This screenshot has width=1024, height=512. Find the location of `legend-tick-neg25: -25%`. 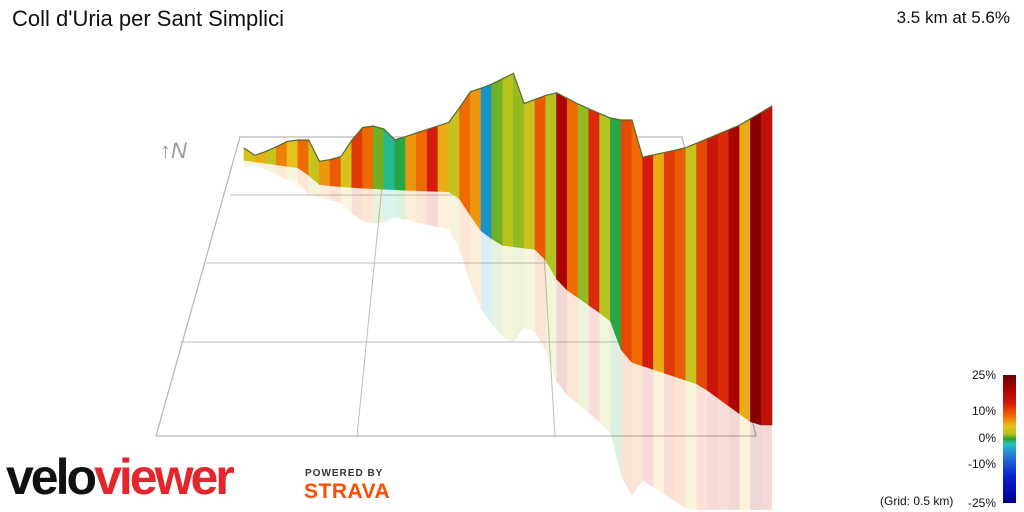

legend-tick-neg25: -25% is located at coordinates (981, 503).